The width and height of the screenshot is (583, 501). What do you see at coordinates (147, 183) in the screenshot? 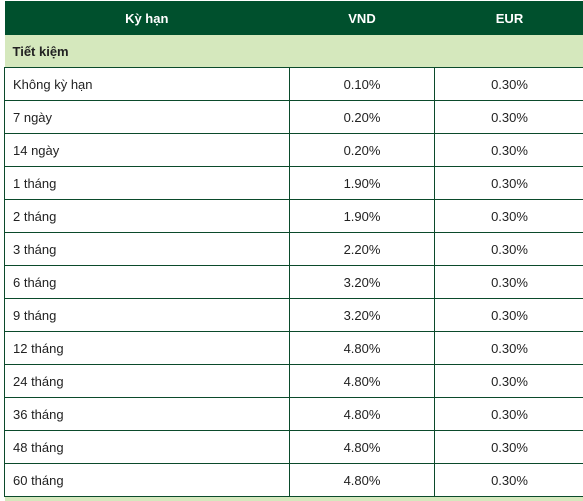
I see `term-cell: 1 tháng` at bounding box center [147, 183].